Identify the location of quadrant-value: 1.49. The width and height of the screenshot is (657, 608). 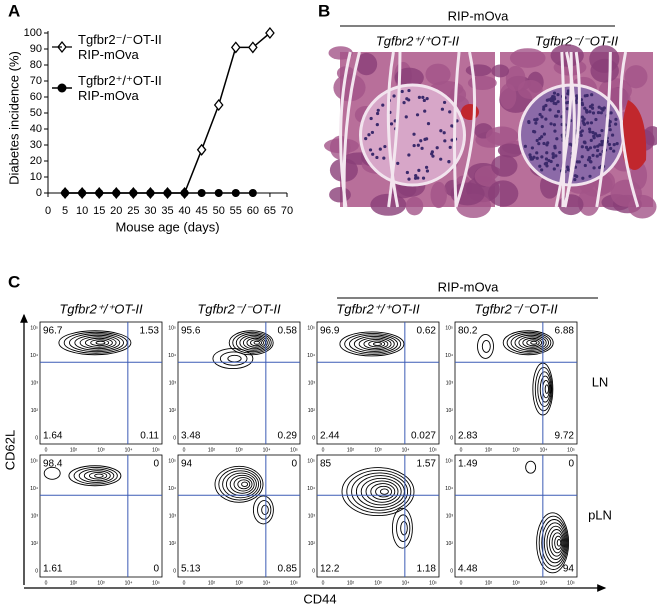
(468, 464).